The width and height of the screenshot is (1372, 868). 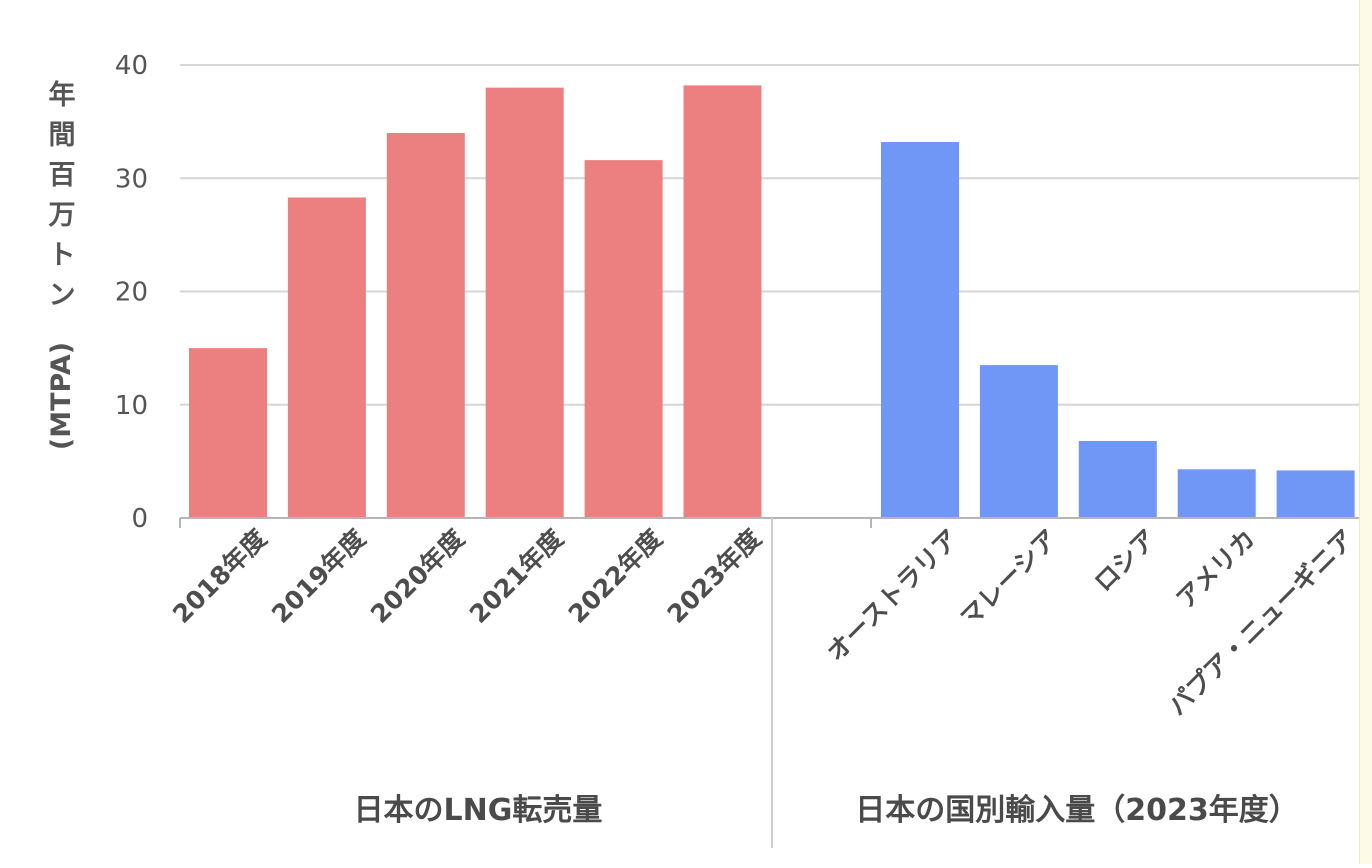 I want to click on category-label: 2021年度, so click(x=516, y=576).